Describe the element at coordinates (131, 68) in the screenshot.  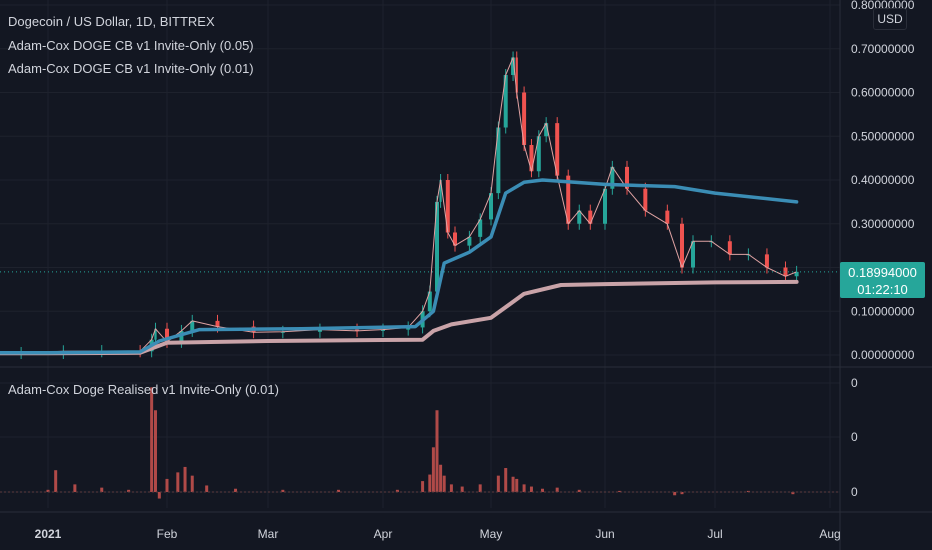
I see `indicator-legend-2: Adam-Cox DOGE CB v1 Invite-Only (0.01)` at that location.